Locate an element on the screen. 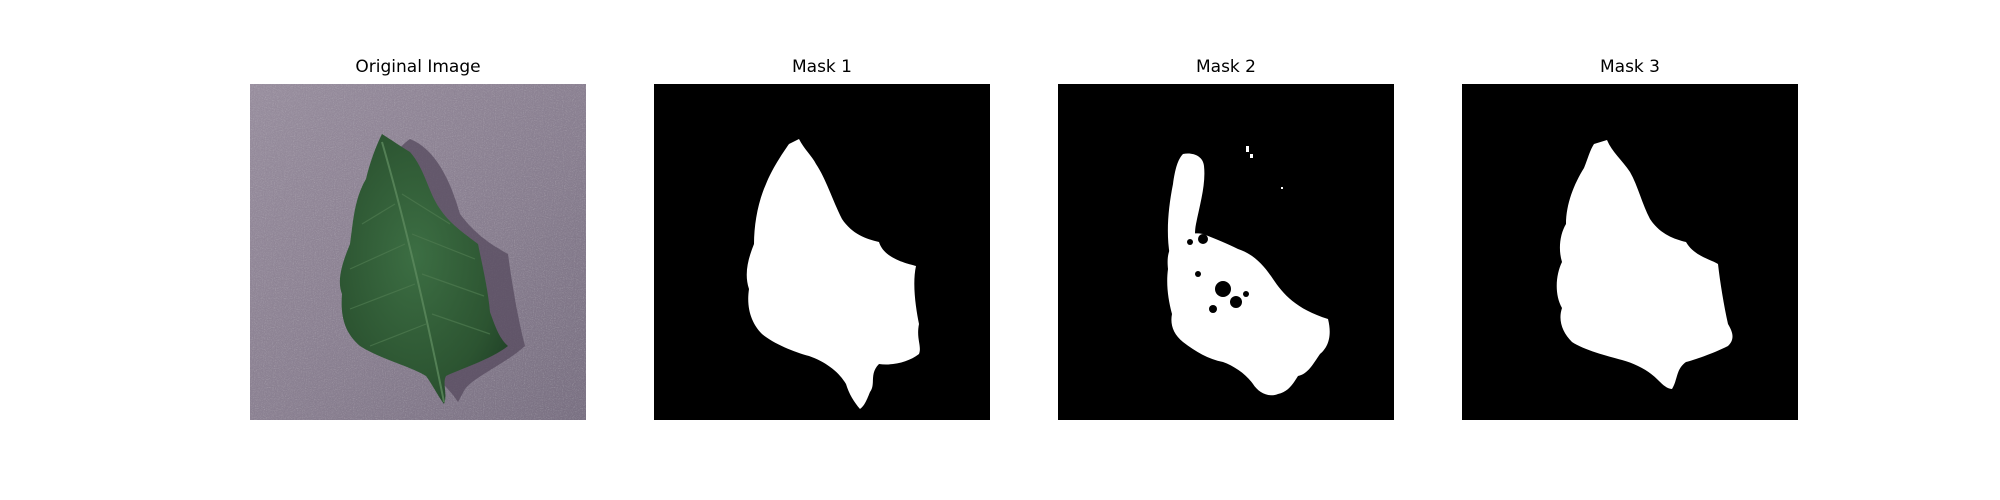 Image resolution: width=2000 pixels, height=500 pixels. leaf-midrib is located at coordinates (413, 272).